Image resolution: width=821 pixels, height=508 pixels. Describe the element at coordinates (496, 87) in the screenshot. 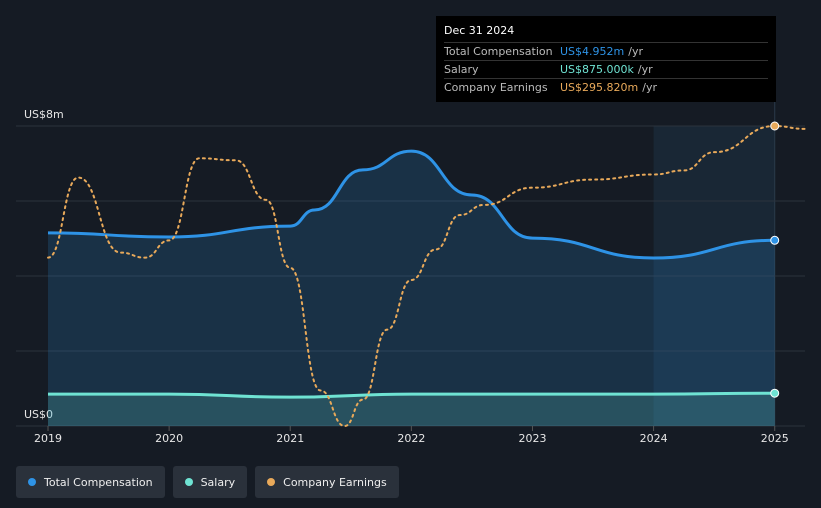

I see `tooltip-label: Company Earnings` at that location.